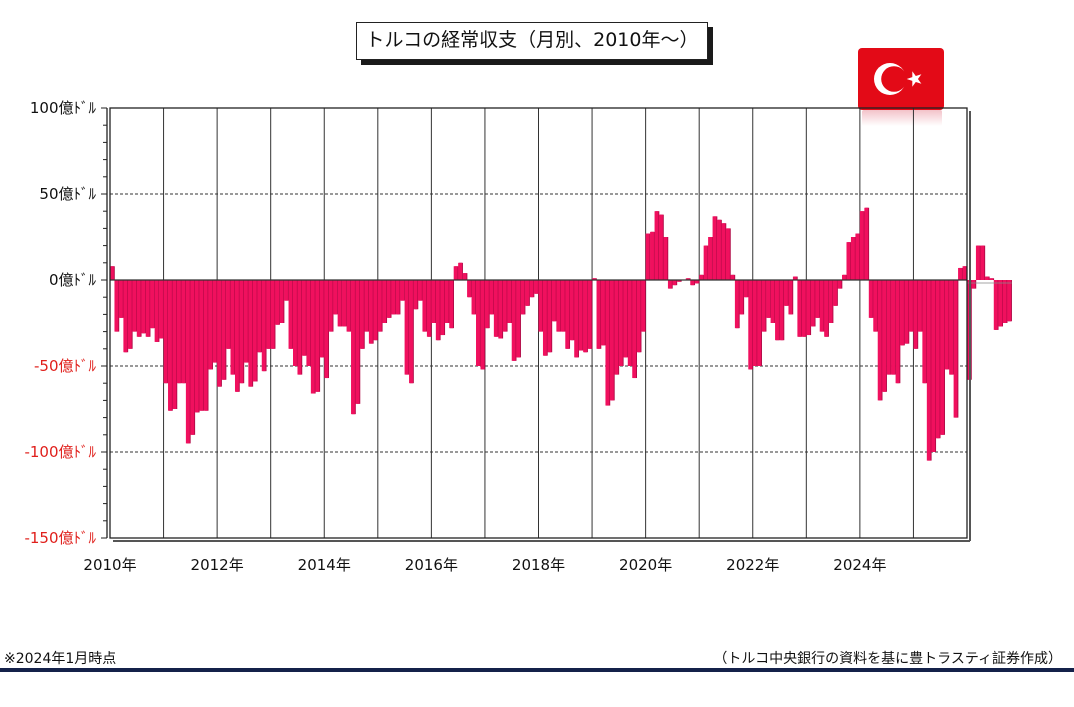 The height and width of the screenshot is (707, 1074). Describe the element at coordinates (645, 565) in the screenshot. I see `x-tick-label: 2020年` at that location.